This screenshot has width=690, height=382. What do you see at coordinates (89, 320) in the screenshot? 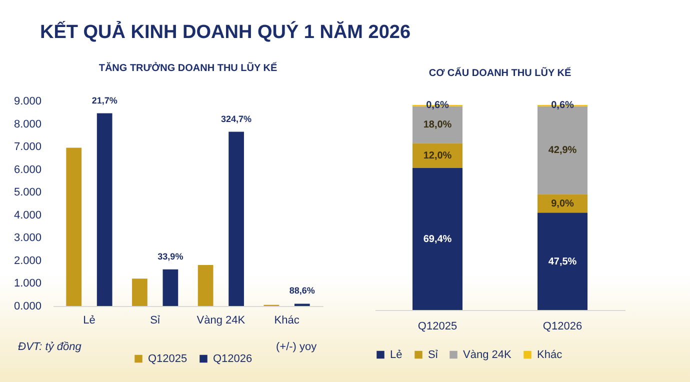
I see `x-tick-label: Lẻ` at bounding box center [89, 320].